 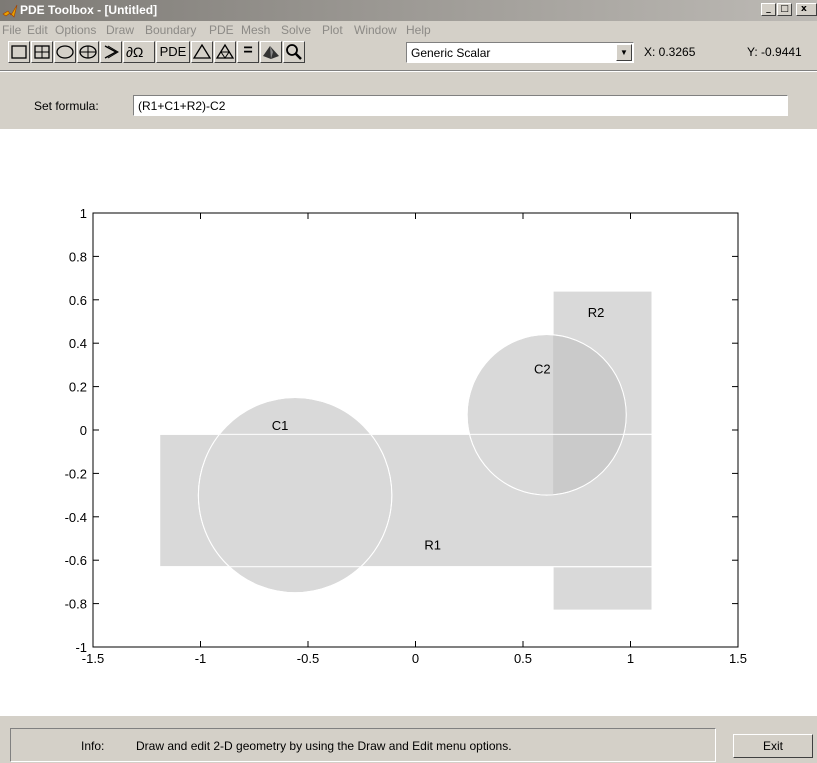 I want to click on solve-pde-button: =, so click(x=248, y=52).